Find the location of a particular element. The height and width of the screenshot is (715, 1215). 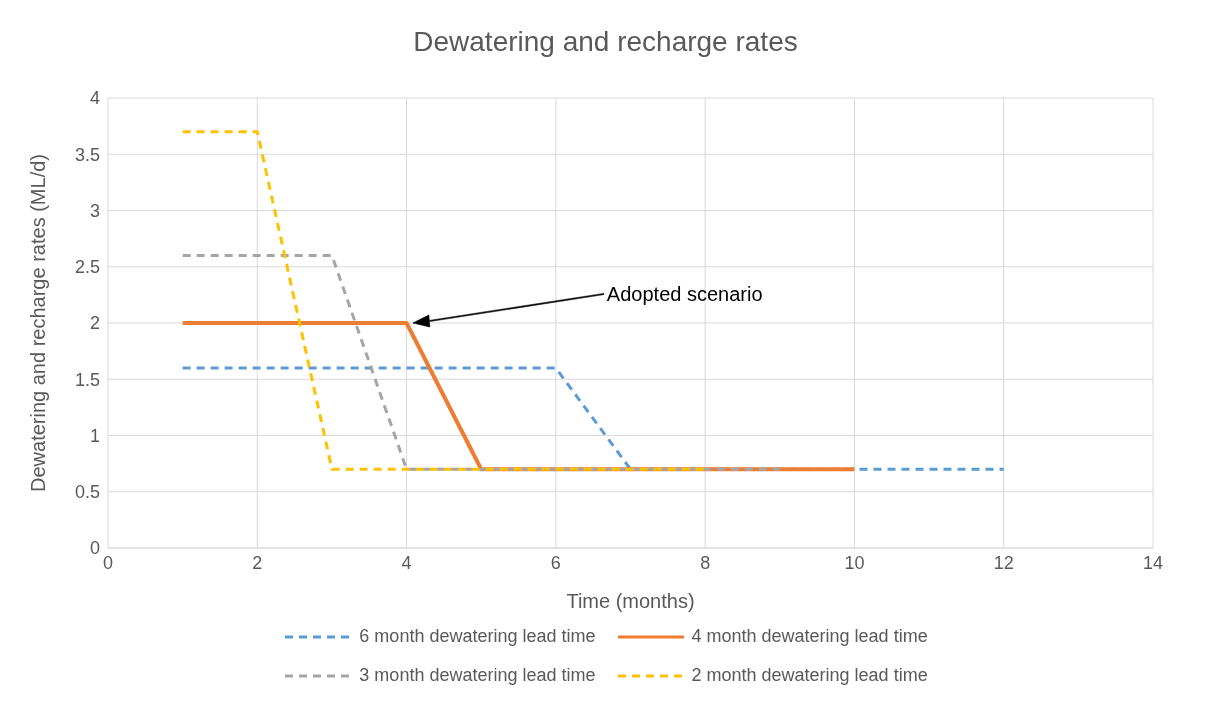

y-tick-label: 1 is located at coordinates (94, 435).